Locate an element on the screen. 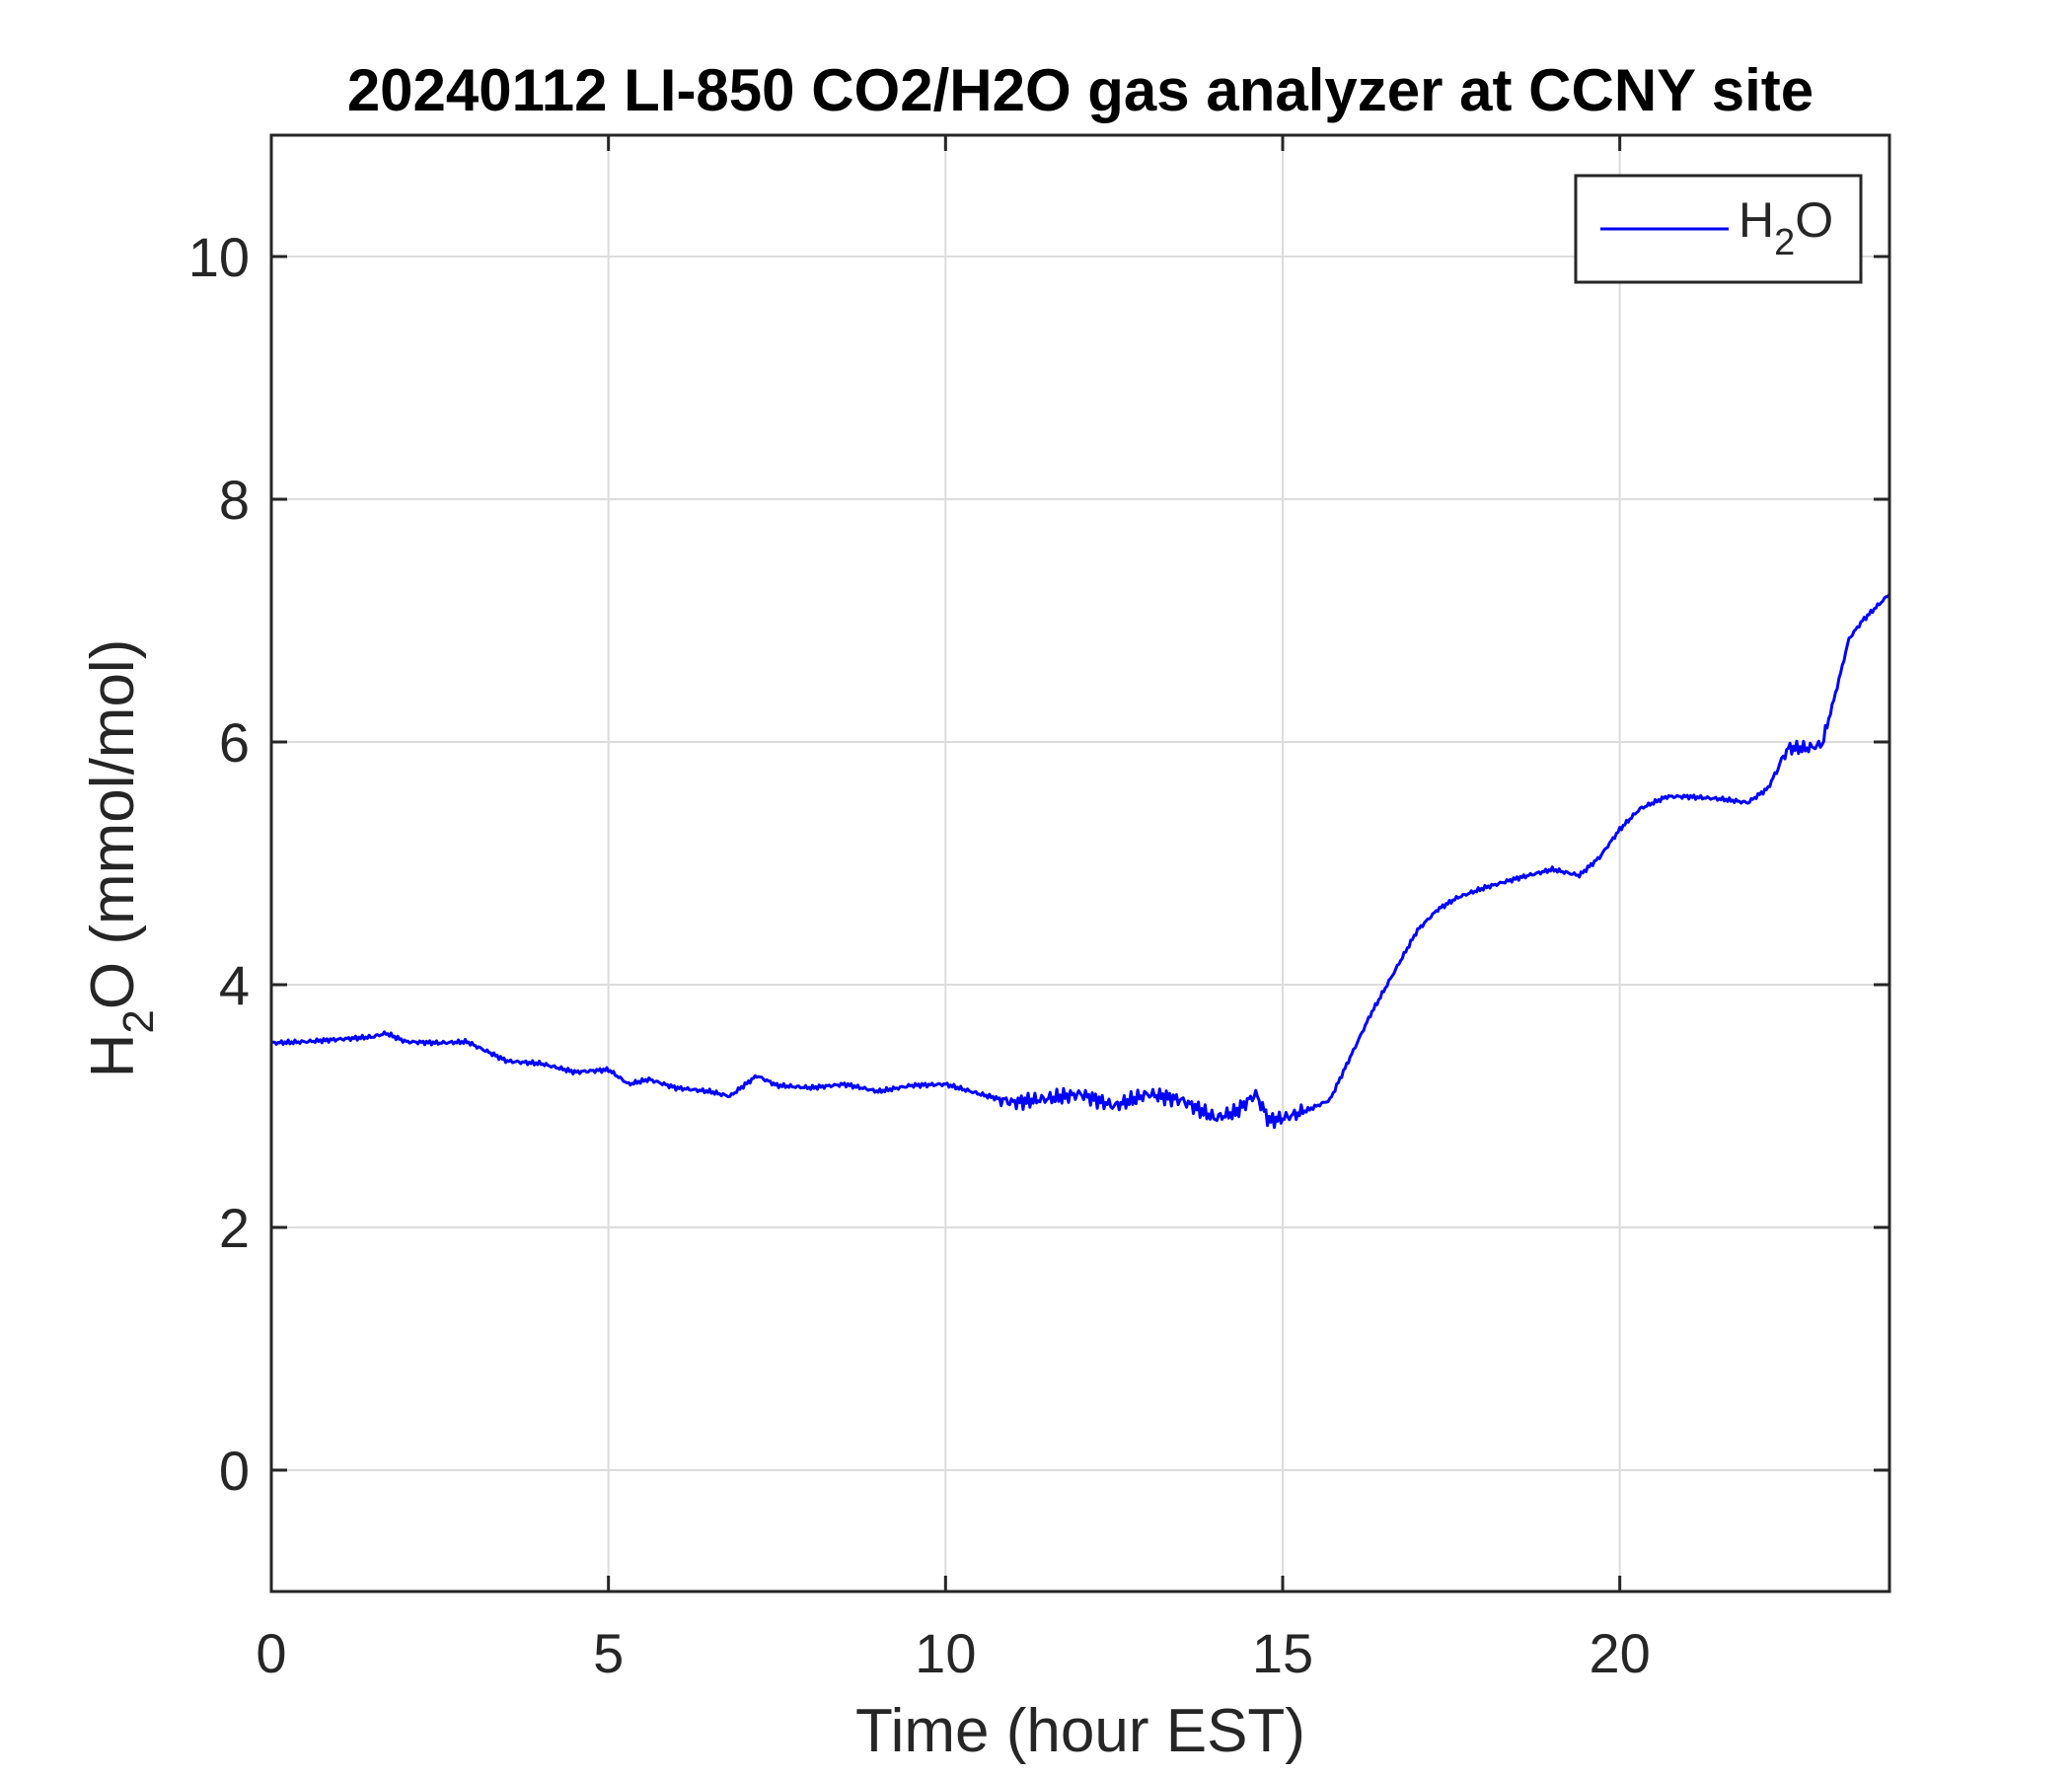 The image size is (2072, 1776). y-tick-label: 6 is located at coordinates (235, 743).